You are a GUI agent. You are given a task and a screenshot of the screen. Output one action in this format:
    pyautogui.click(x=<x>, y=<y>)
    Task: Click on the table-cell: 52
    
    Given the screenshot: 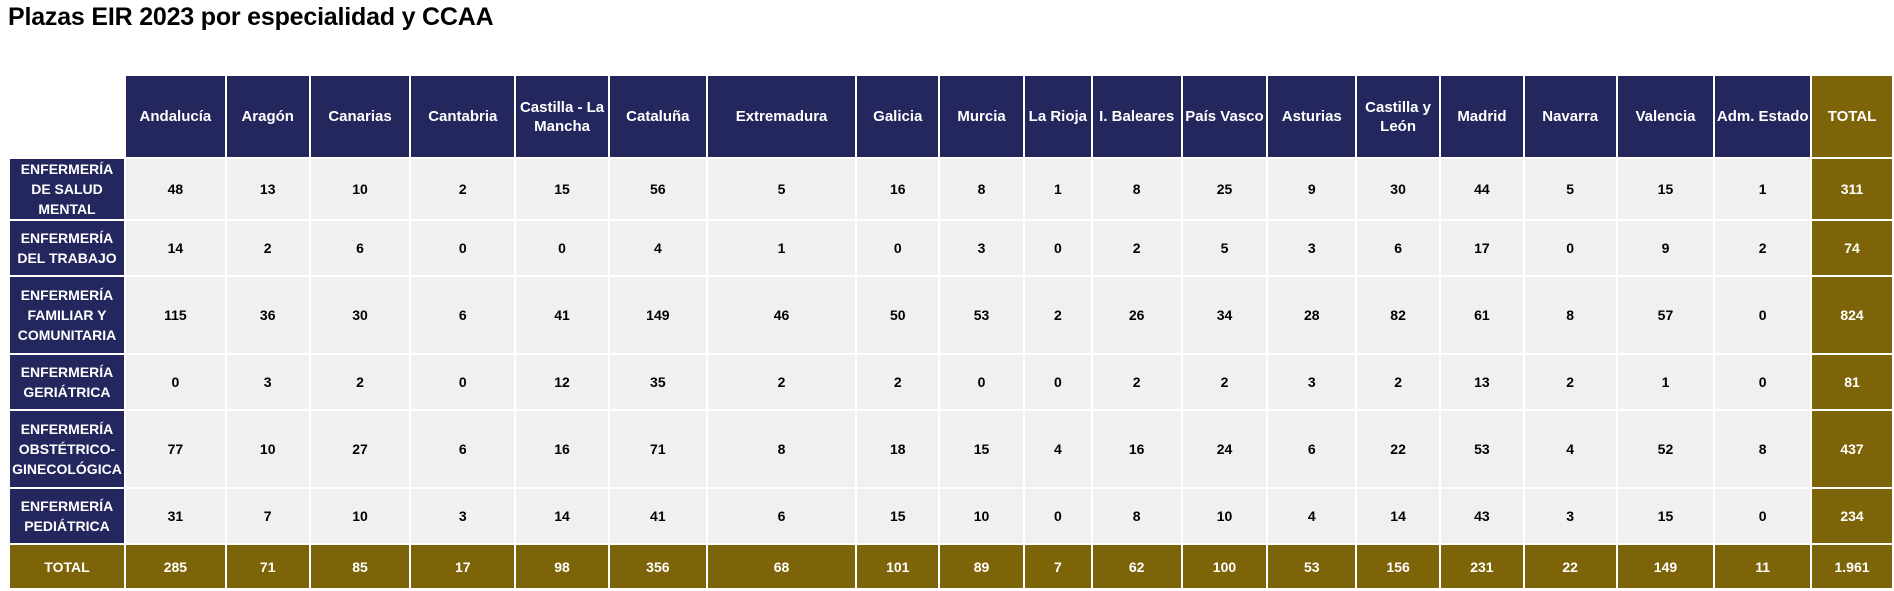 What is the action you would take?
    pyautogui.click(x=1665, y=449)
    